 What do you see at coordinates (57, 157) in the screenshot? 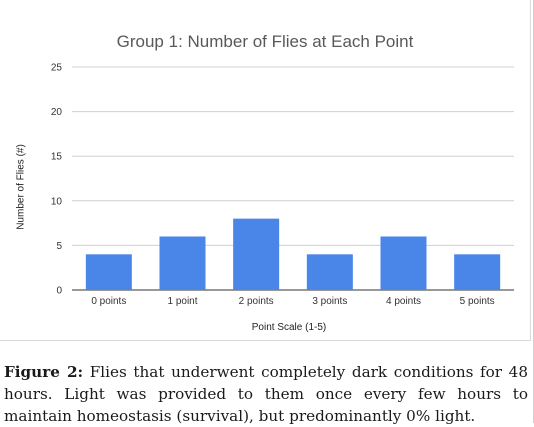
I see `y-tick-label: 15` at bounding box center [57, 157].